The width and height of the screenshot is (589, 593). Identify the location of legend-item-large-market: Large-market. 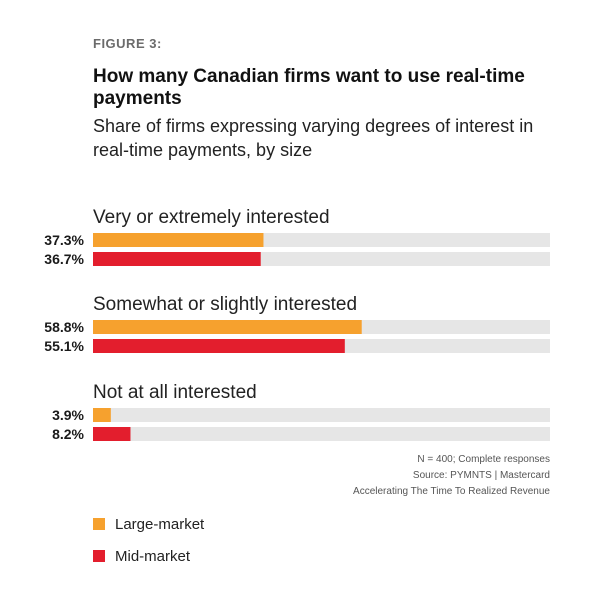
(148, 524).